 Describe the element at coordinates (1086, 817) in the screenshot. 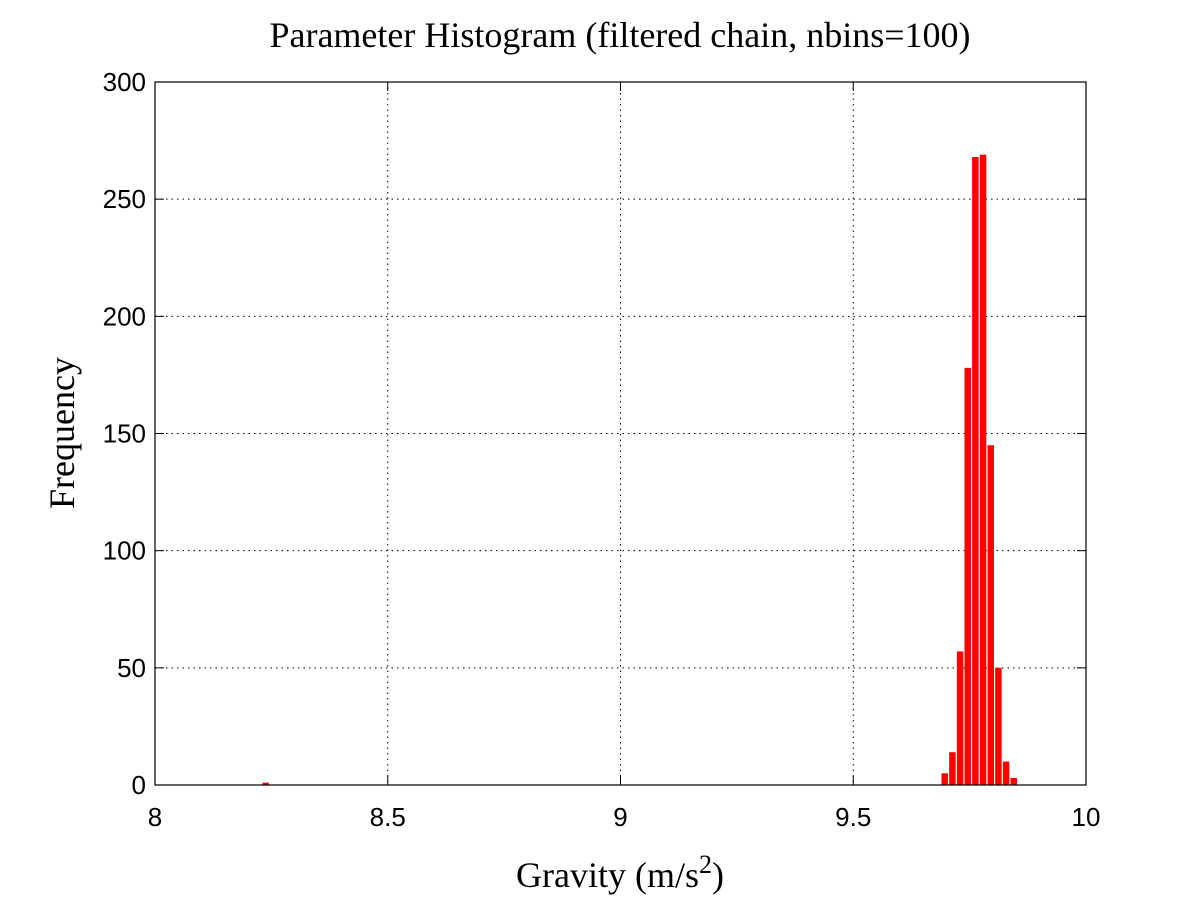

I see `x-tick-label: 10` at that location.